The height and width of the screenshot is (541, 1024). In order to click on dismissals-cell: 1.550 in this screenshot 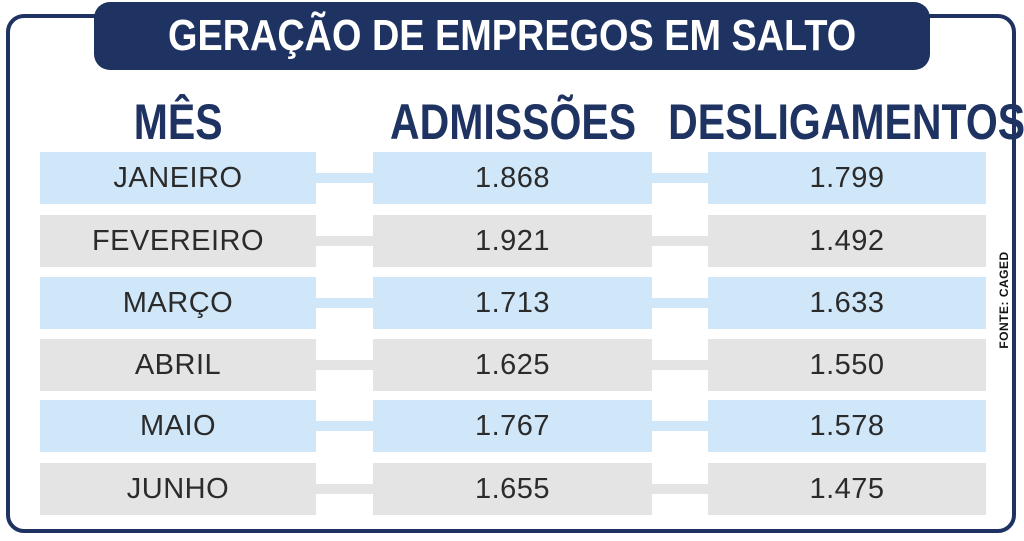, I will do `click(847, 365)`.